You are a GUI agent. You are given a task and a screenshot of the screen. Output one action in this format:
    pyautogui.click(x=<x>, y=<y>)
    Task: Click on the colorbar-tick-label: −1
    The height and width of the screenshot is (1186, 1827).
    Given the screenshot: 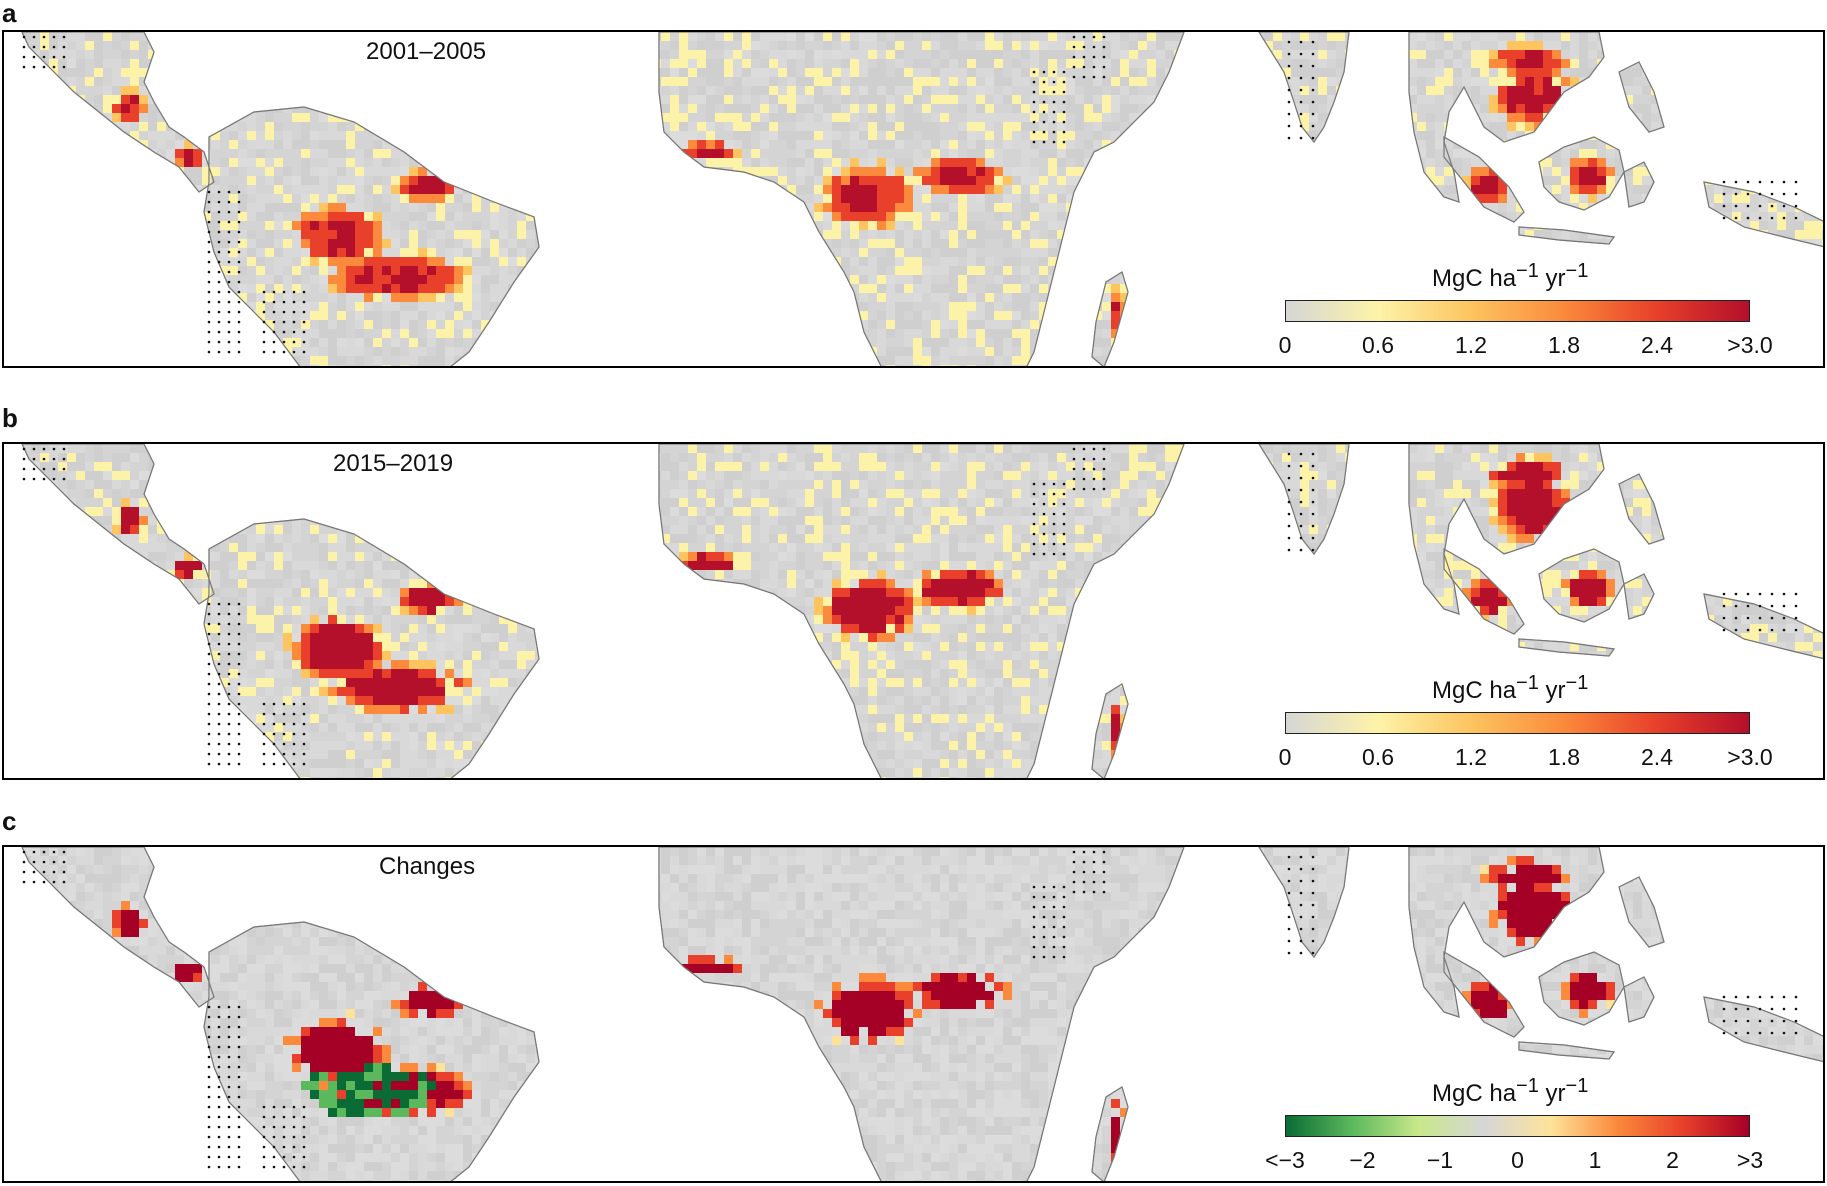 What is the action you would take?
    pyautogui.click(x=1440, y=1160)
    